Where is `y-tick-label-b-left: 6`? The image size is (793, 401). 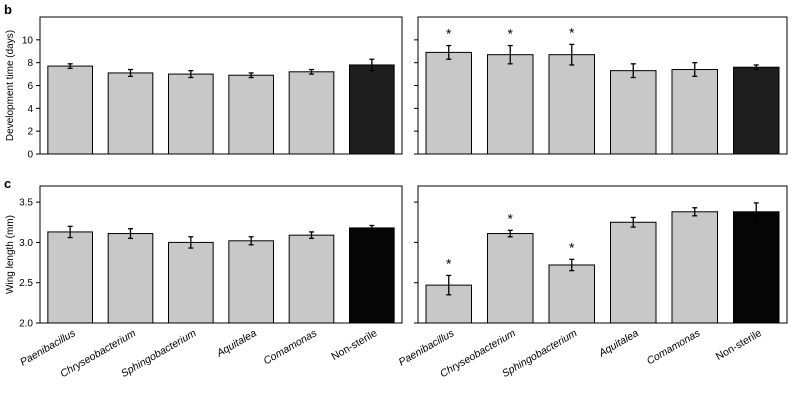
y-tick-label-b-left: 6 is located at coordinates (30, 86).